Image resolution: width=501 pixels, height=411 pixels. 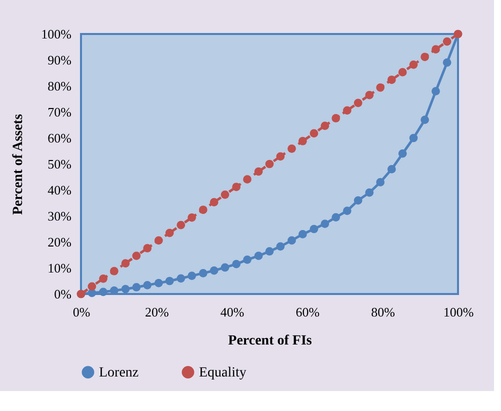 I want to click on y-tick-label: 50%, so click(x=60, y=164).